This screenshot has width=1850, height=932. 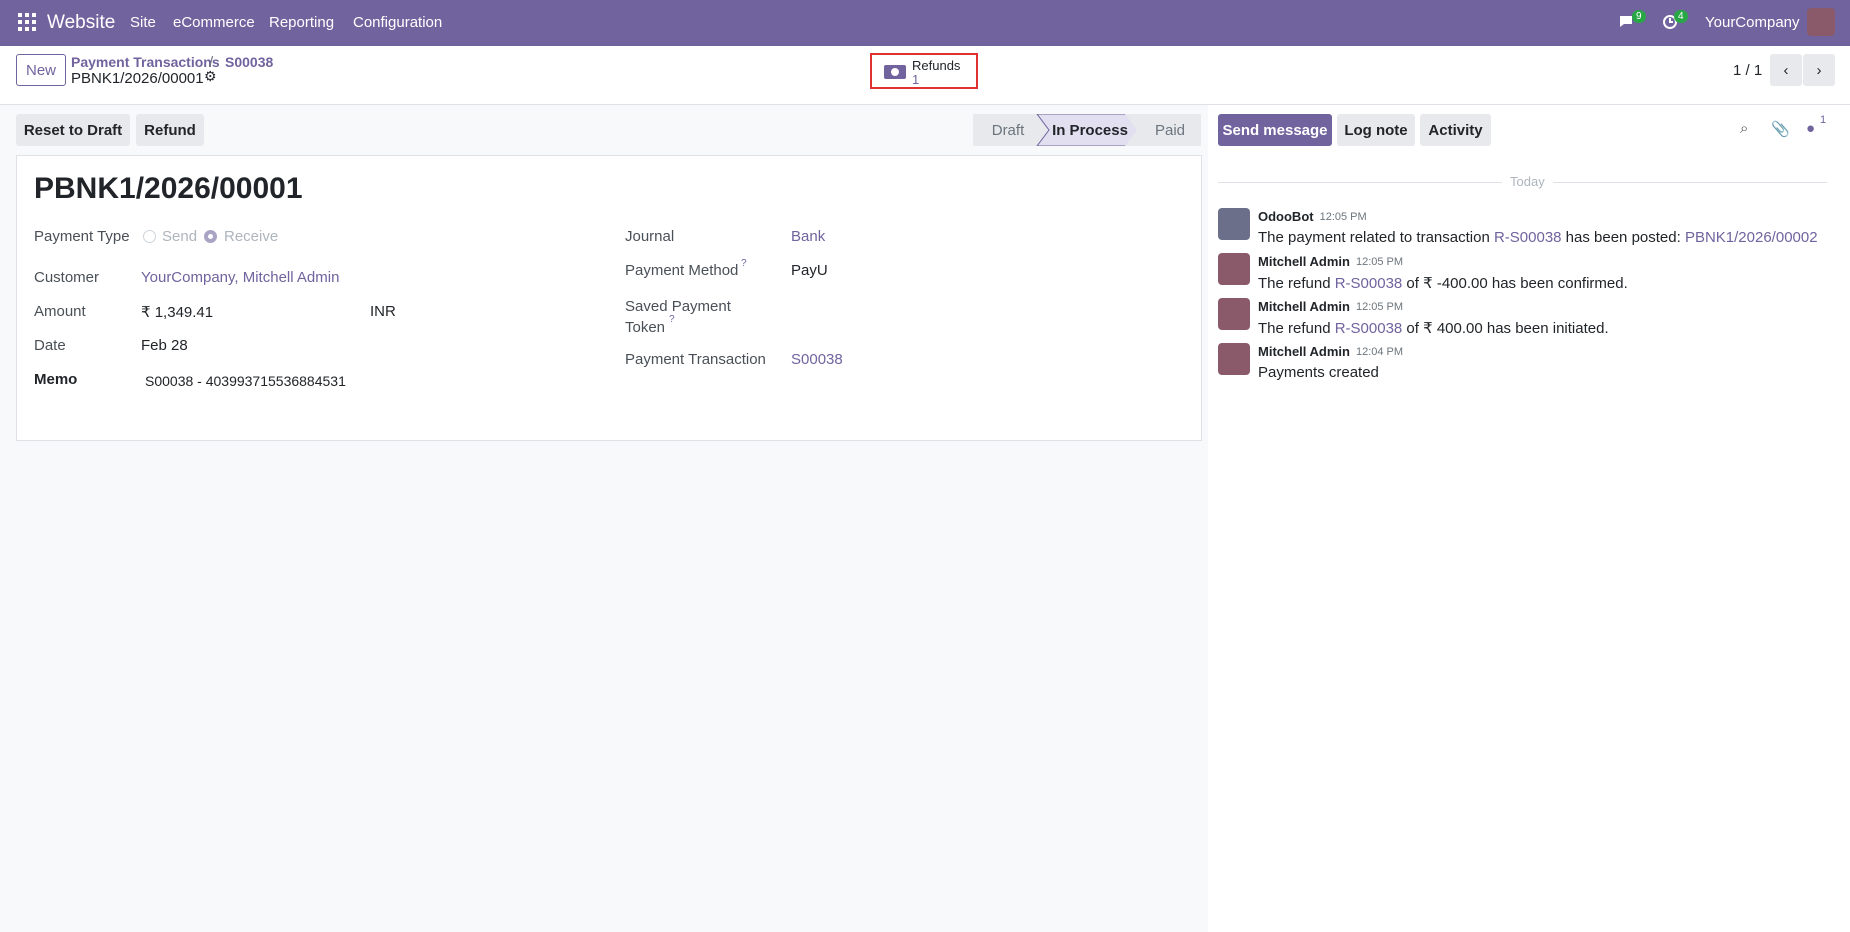 I want to click on radio-label: Send, so click(x=180, y=236).